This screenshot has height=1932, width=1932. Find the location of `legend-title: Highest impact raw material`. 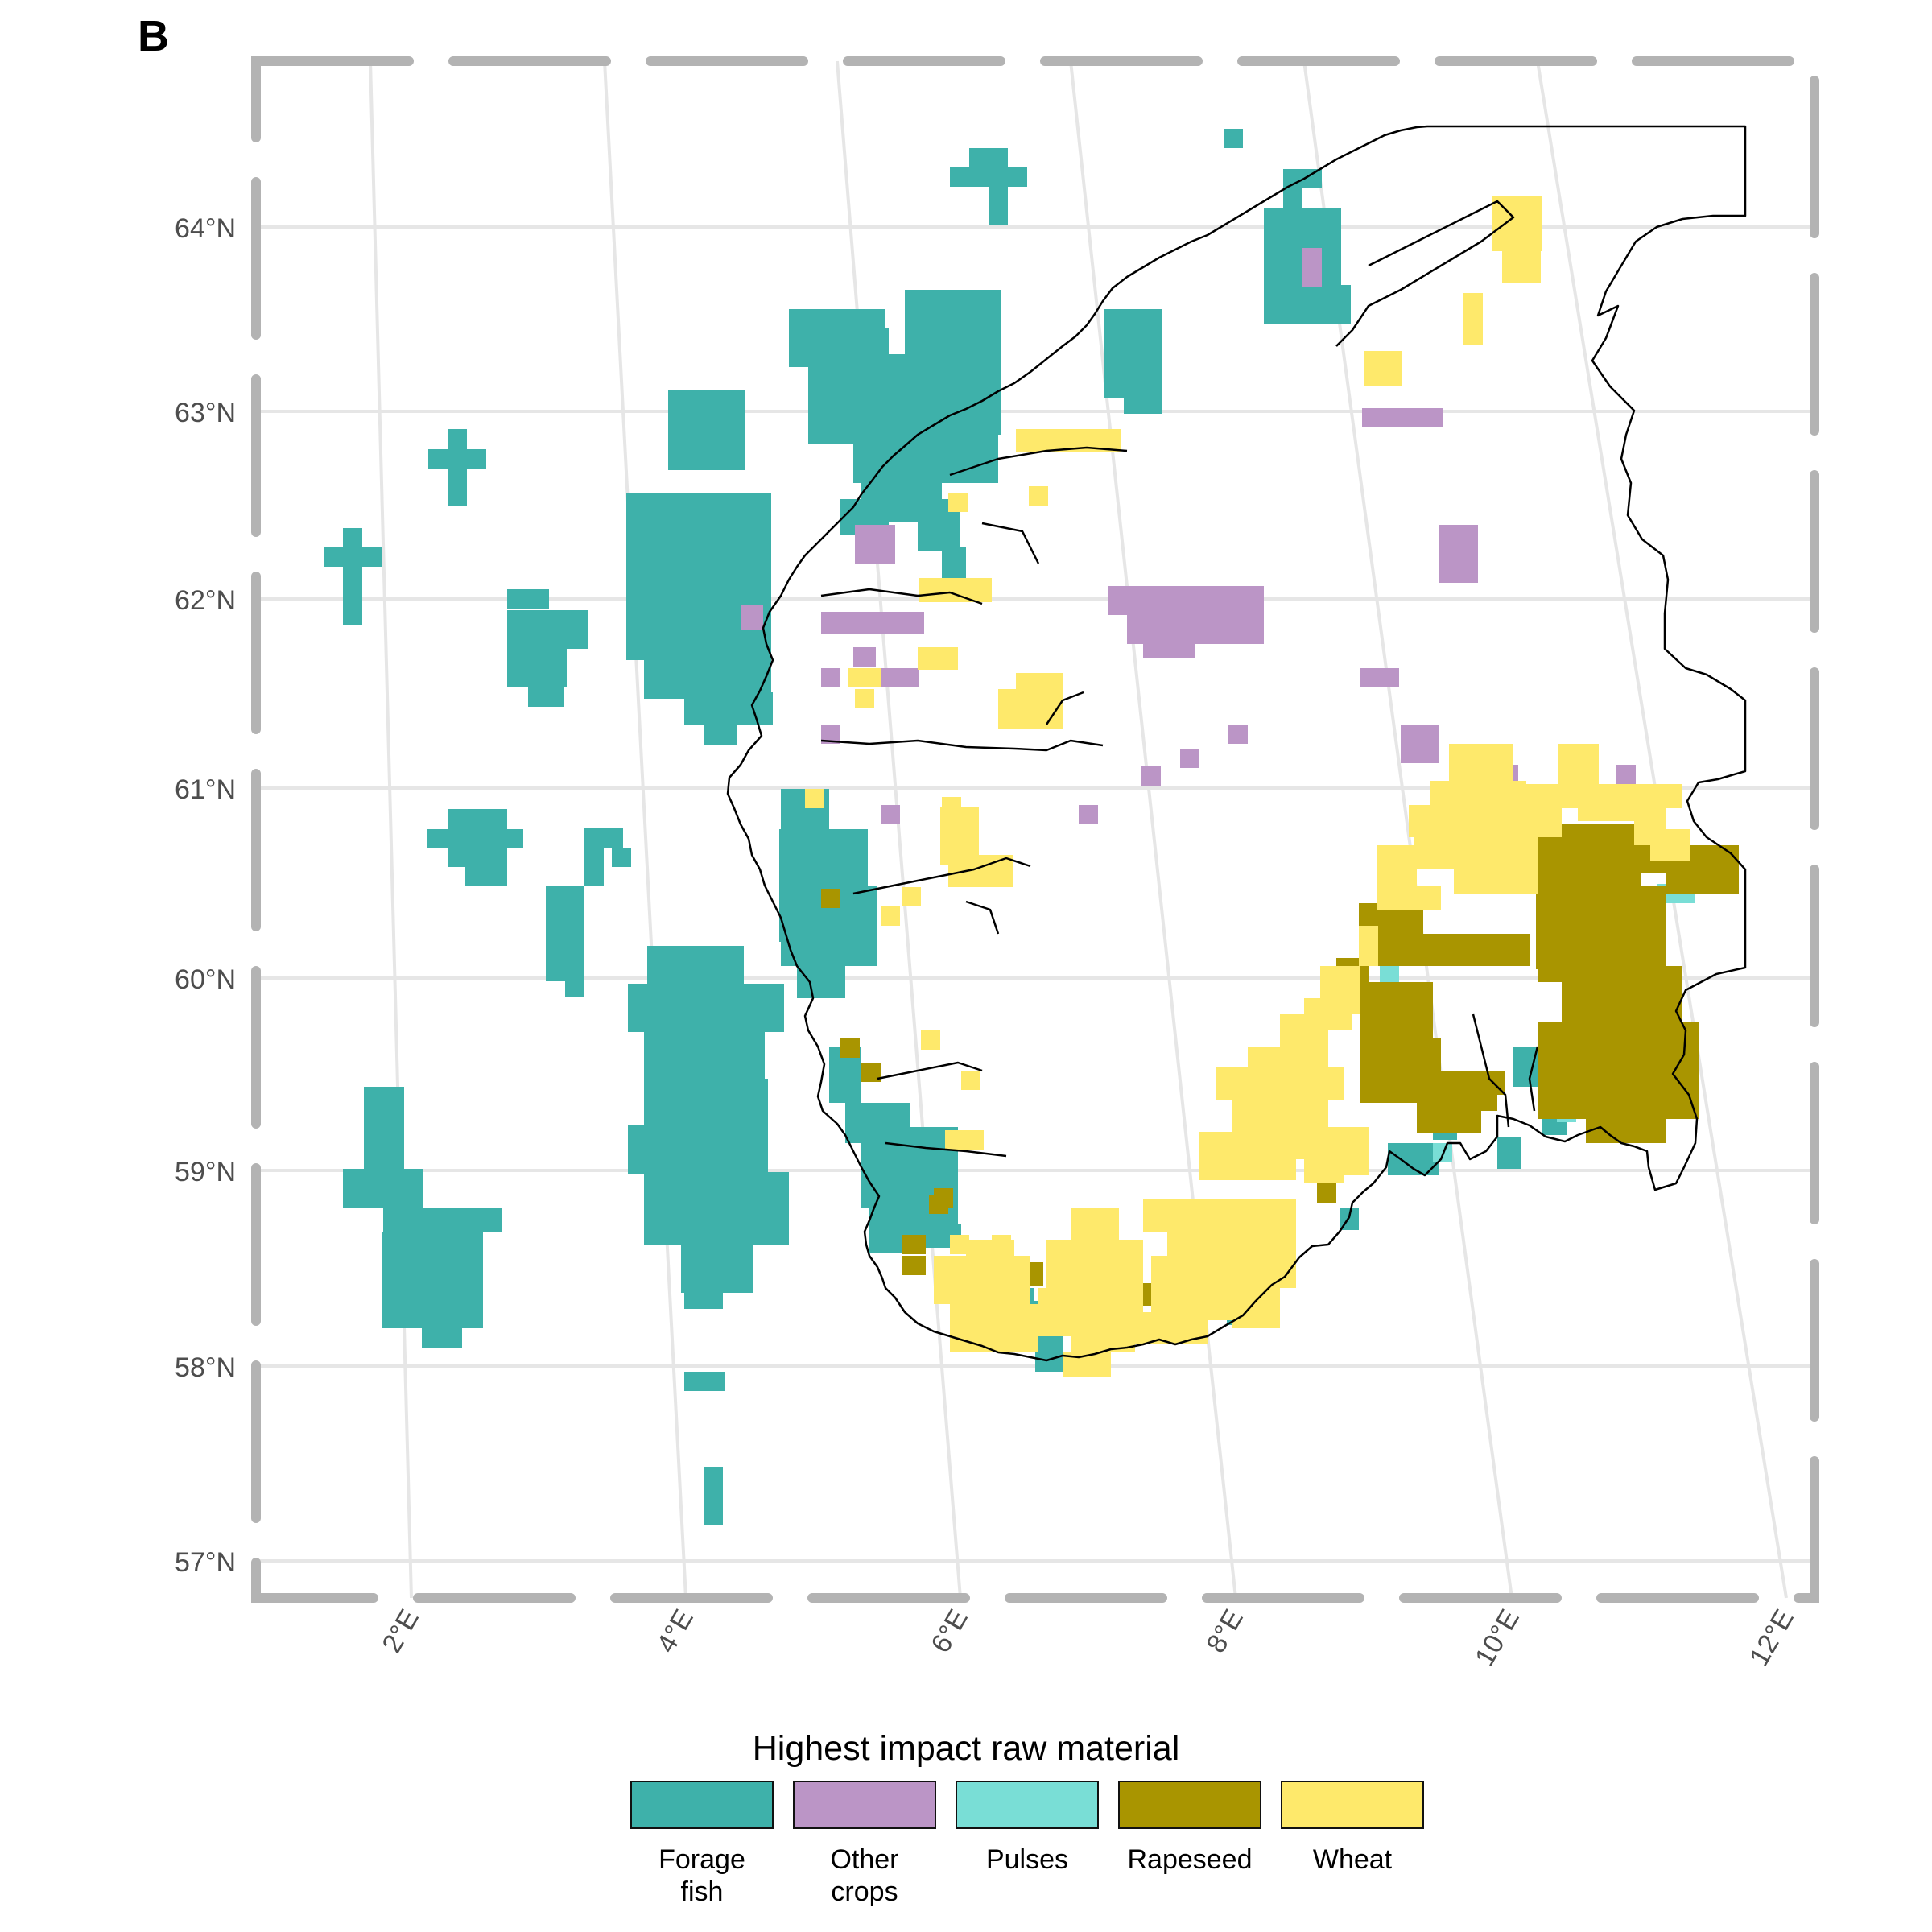

legend-title: Highest impact raw material is located at coordinates (966, 1748).